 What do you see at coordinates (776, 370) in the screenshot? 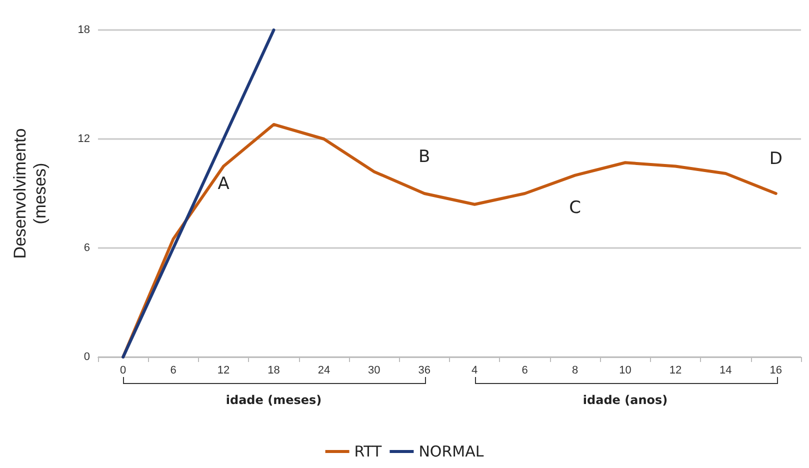
I see `x-tick-label: 16` at bounding box center [776, 370].